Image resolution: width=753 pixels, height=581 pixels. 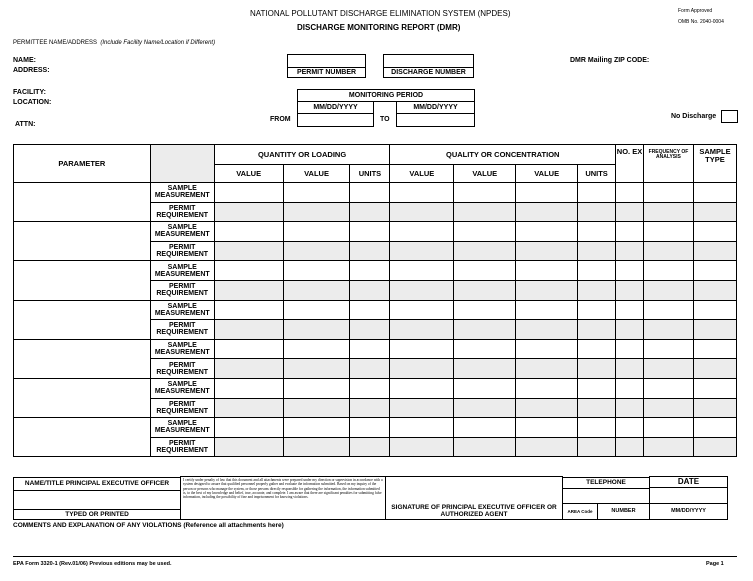 I want to click on permit-number-input, so click(x=326, y=61).